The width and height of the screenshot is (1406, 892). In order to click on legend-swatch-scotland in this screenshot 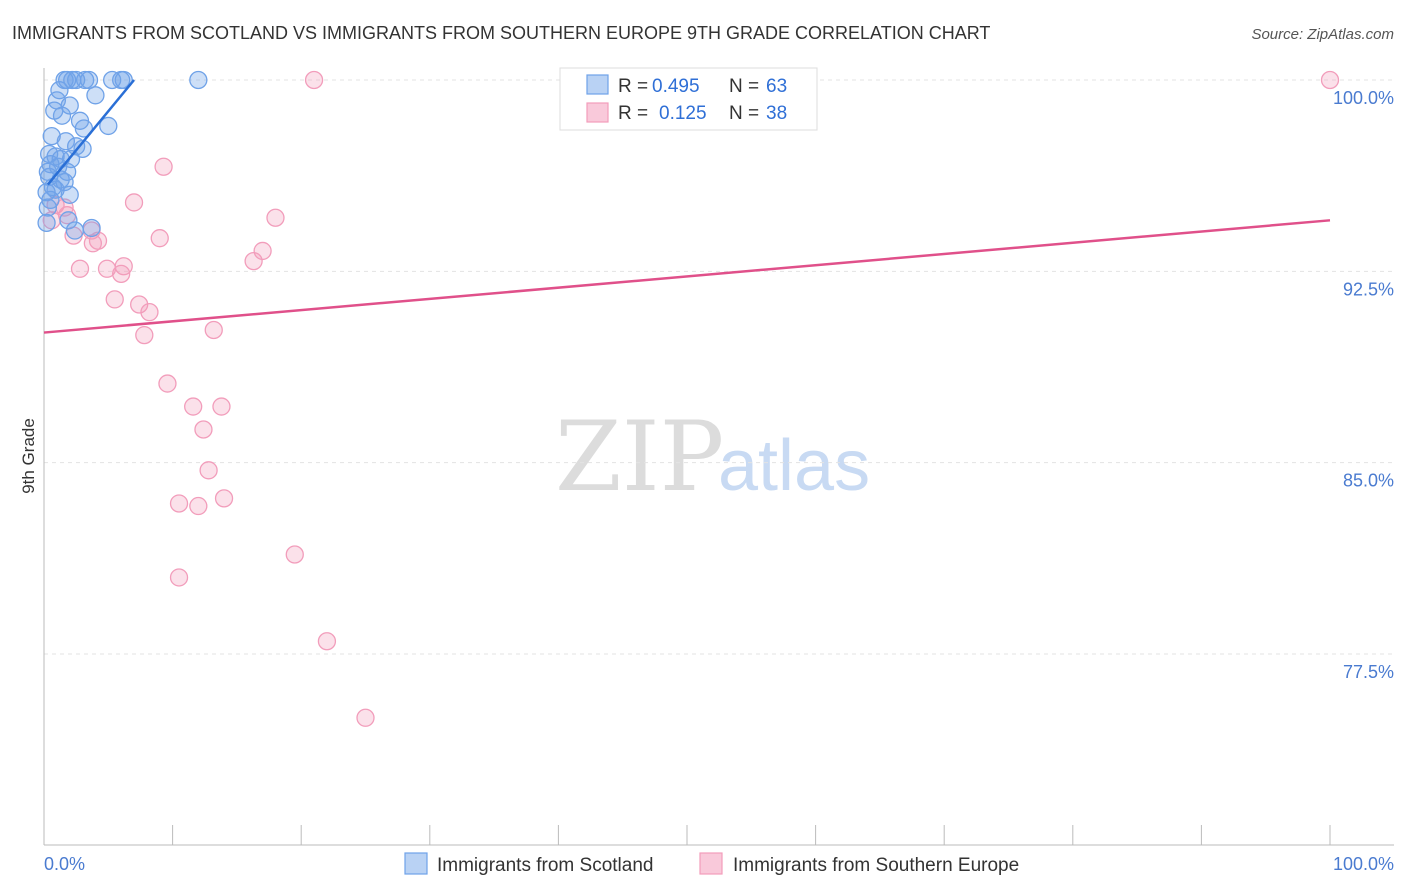, I will do `click(597, 84)`.